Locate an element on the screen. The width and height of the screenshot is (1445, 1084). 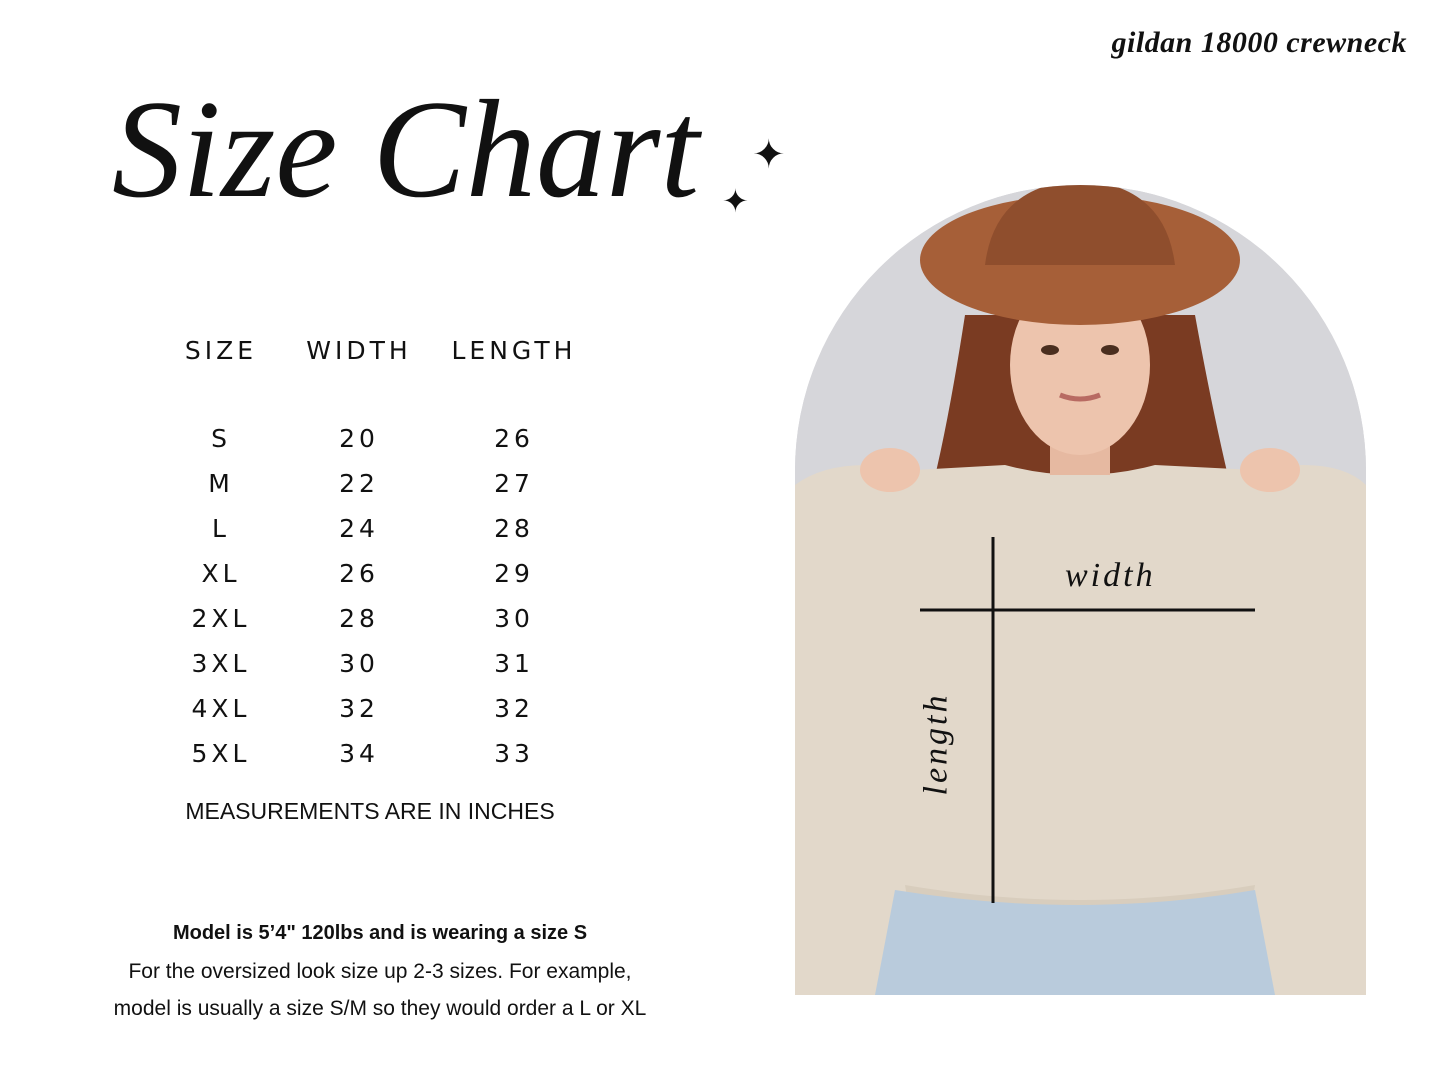
header-size: SIZE is located at coordinates (221, 350).